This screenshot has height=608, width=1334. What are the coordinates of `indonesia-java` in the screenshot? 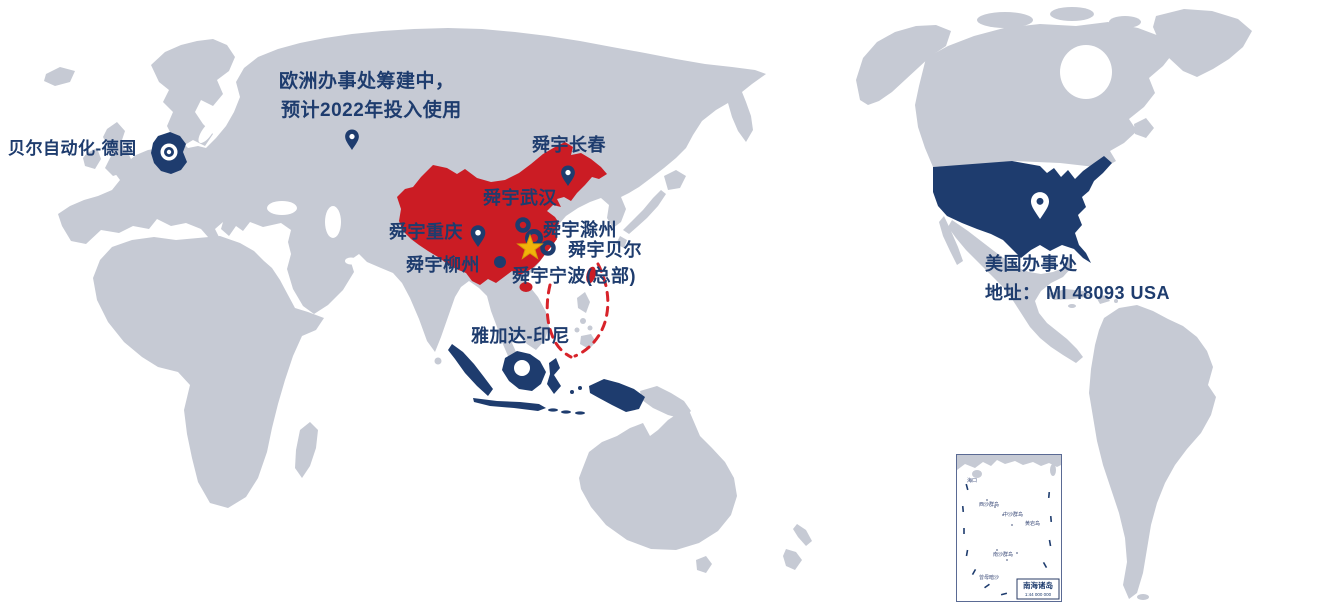 It's located at (509, 404).